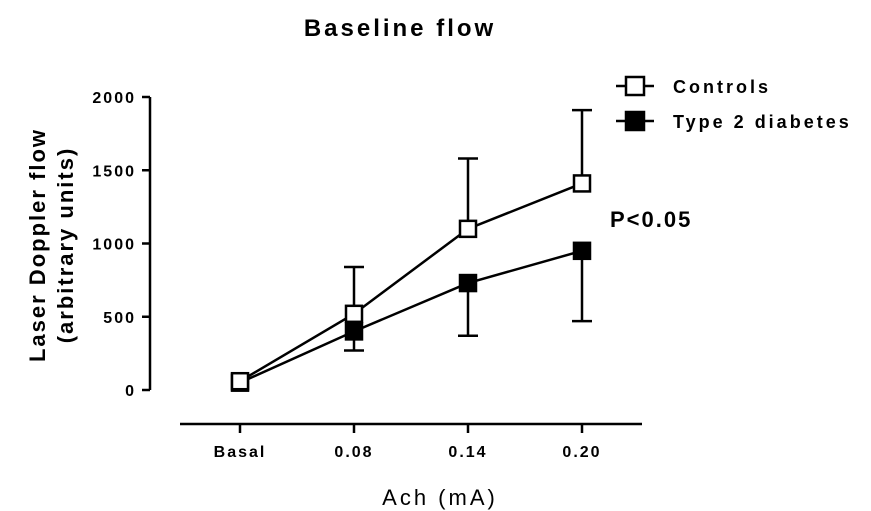 The width and height of the screenshot is (871, 511). Describe the element at coordinates (722, 87) in the screenshot. I see `legend-label-controls: Controls` at that location.